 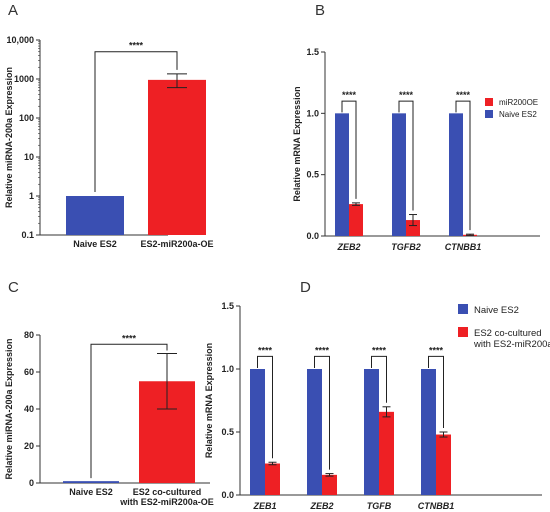 I want to click on C-significance-bracket, so click(x=129, y=411).